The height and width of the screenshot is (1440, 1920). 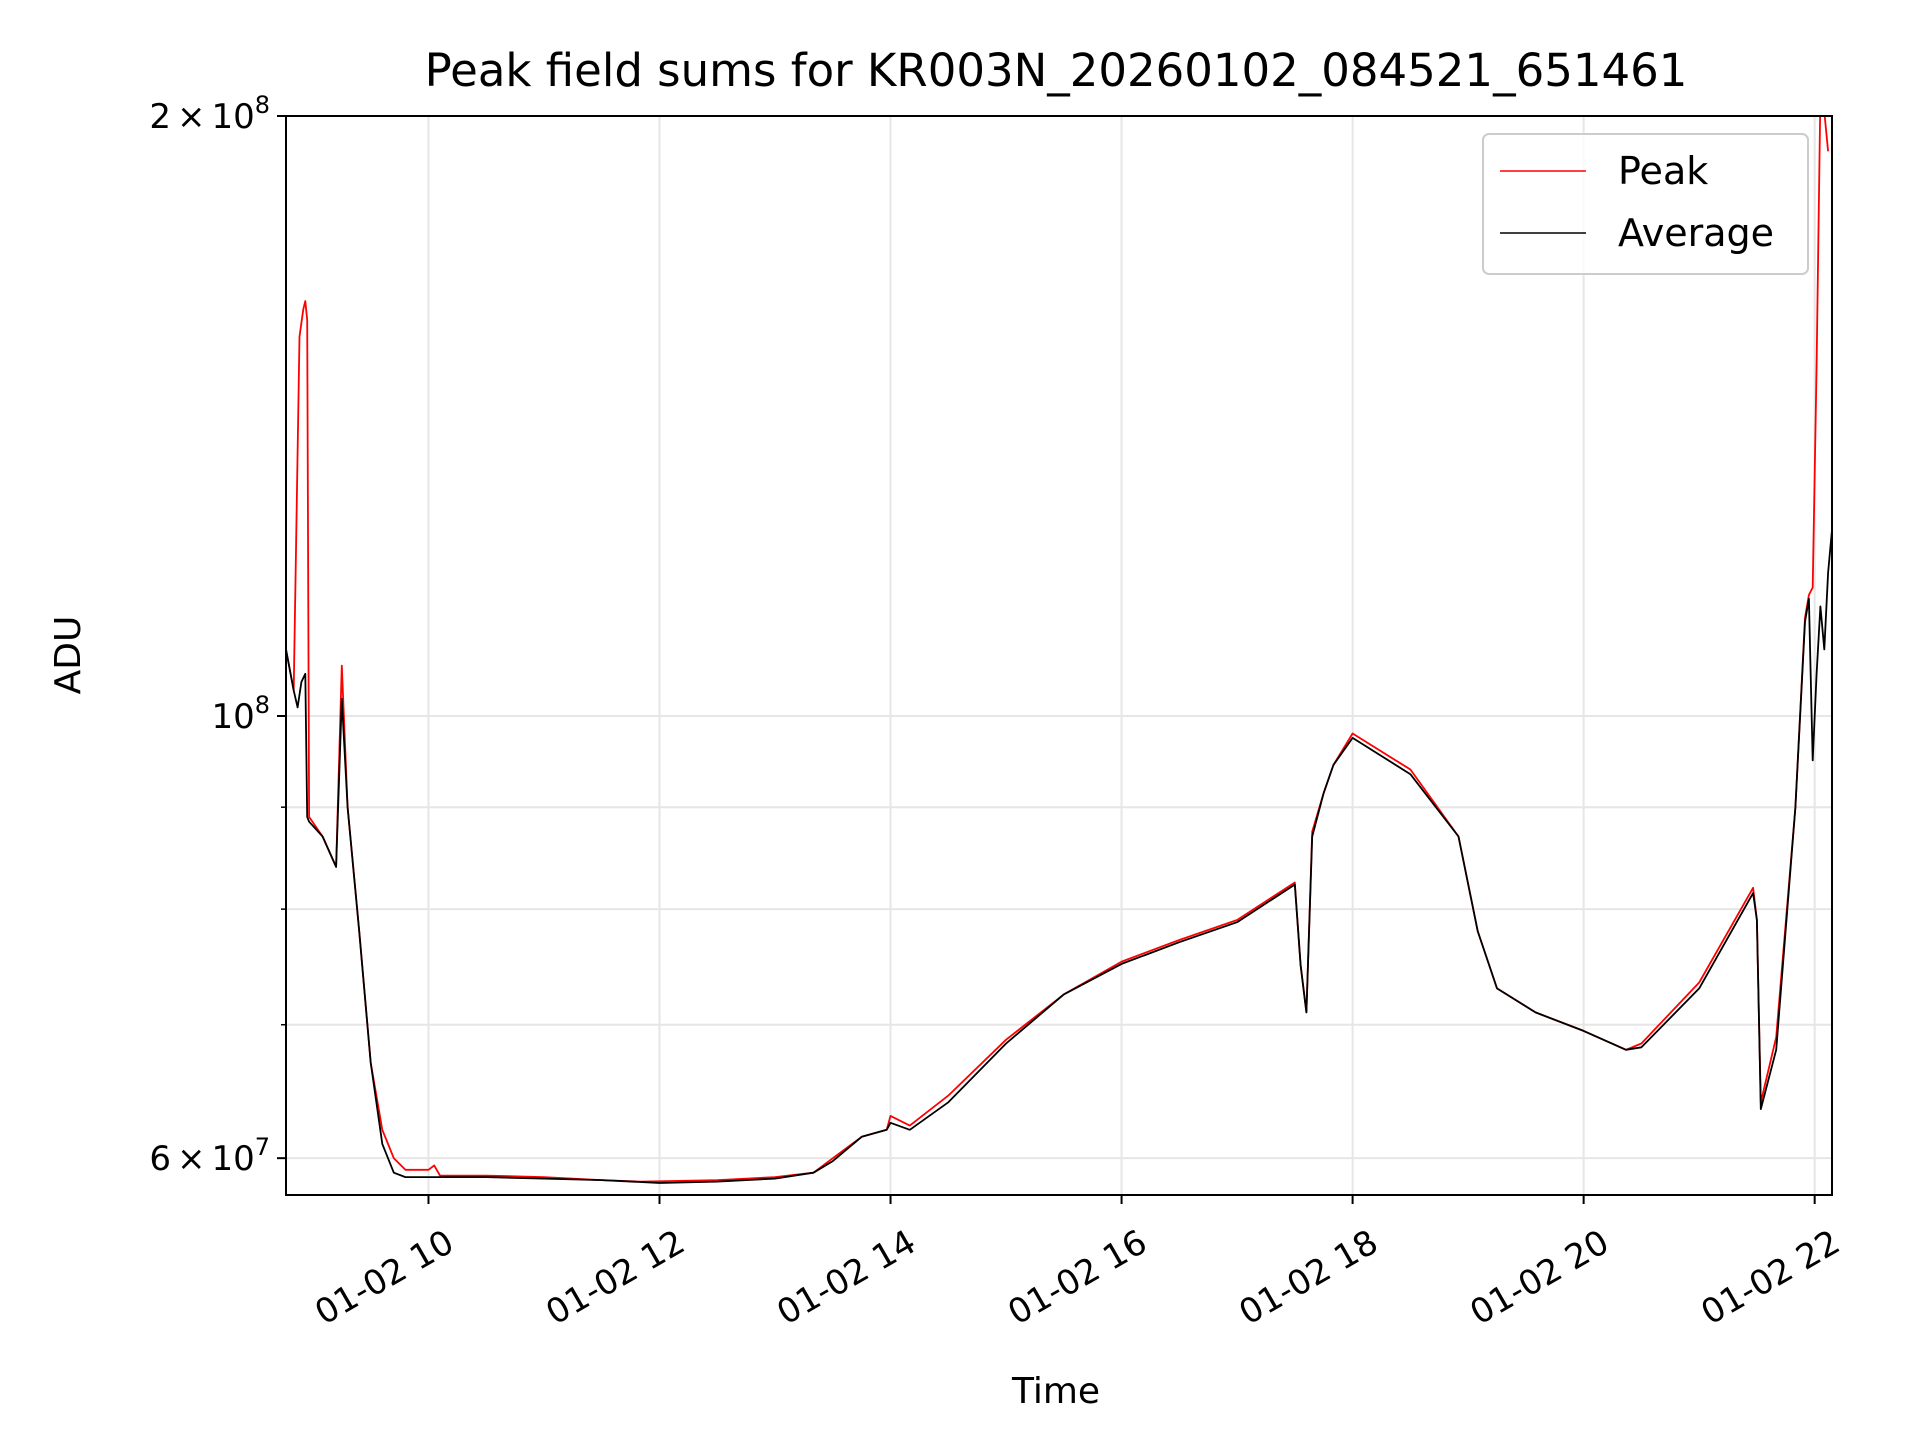 What do you see at coordinates (68, 655) in the screenshot?
I see `y-axis-title: ADU` at bounding box center [68, 655].